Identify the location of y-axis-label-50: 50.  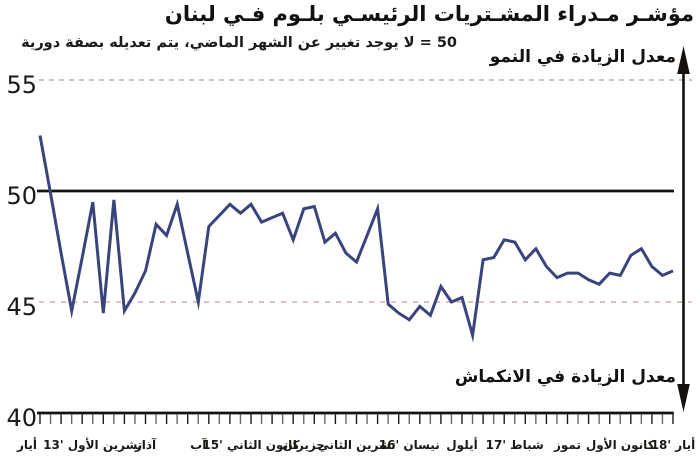
(21, 196).